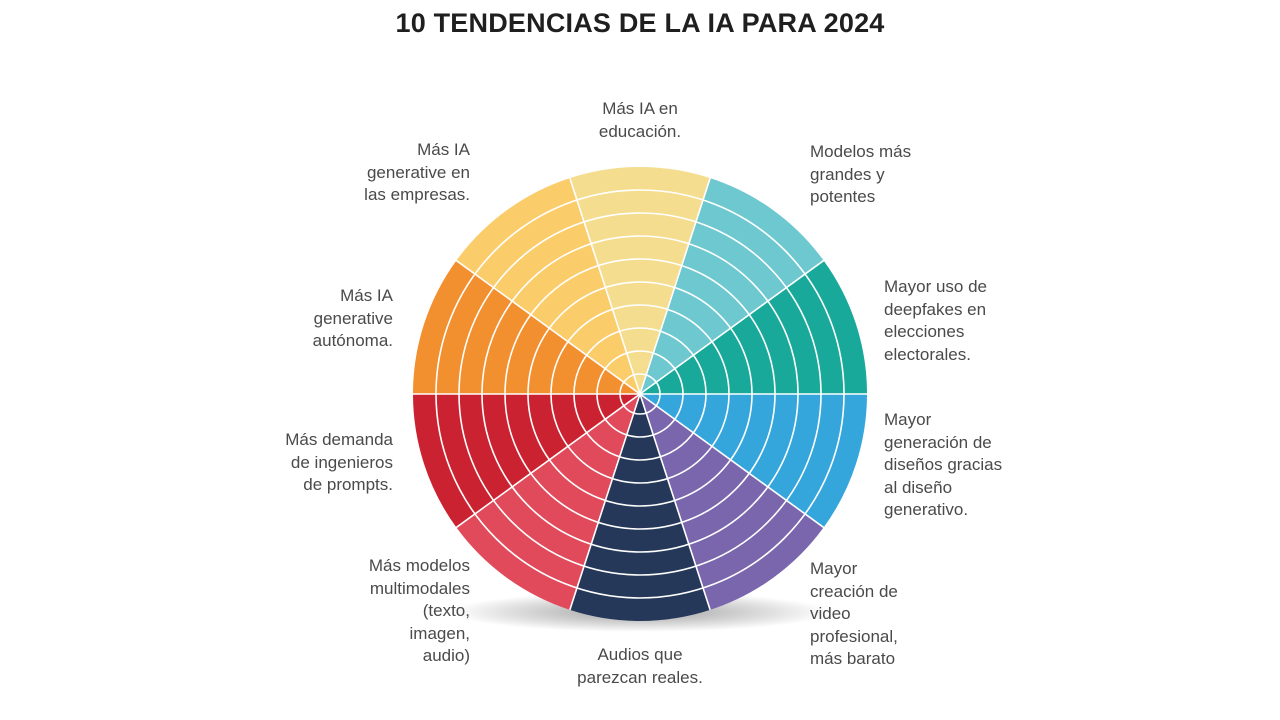 The height and width of the screenshot is (720, 1280). What do you see at coordinates (924, 331) in the screenshot?
I see `label-line: elecciones` at bounding box center [924, 331].